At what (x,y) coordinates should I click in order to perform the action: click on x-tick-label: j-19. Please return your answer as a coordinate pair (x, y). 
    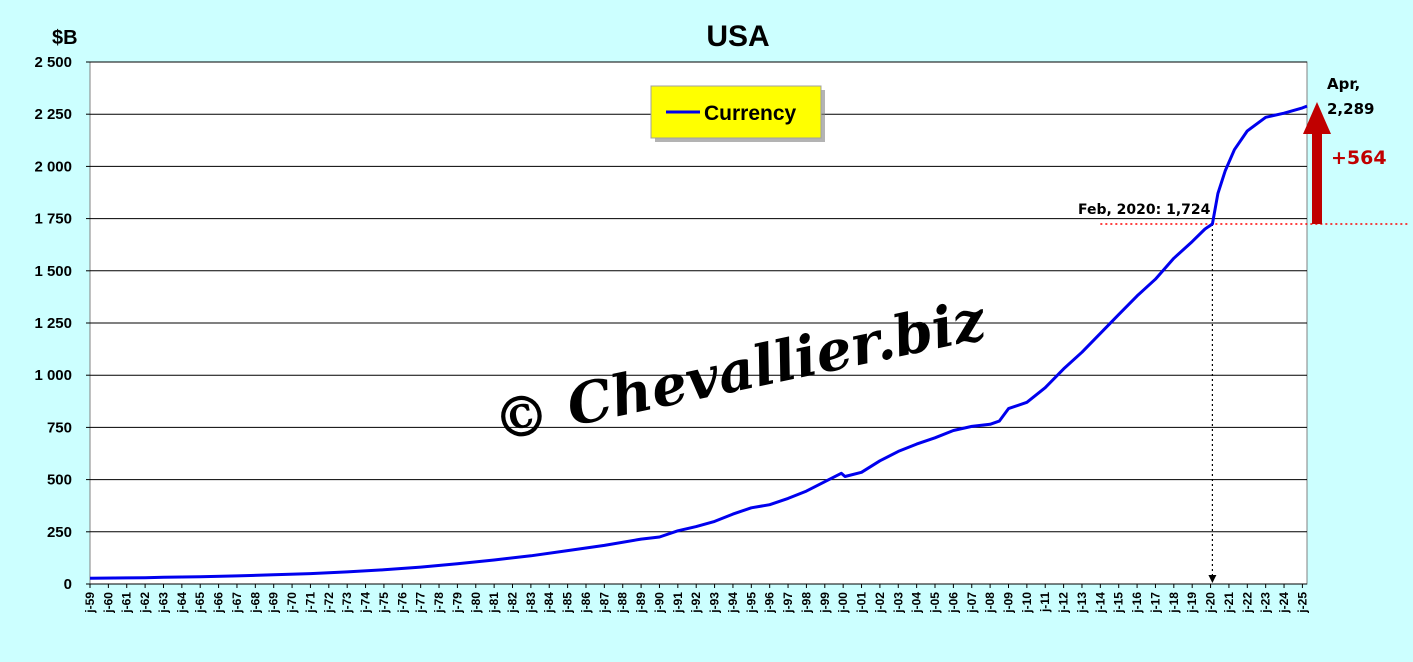
    Looking at the image, I should click on (1192, 603).